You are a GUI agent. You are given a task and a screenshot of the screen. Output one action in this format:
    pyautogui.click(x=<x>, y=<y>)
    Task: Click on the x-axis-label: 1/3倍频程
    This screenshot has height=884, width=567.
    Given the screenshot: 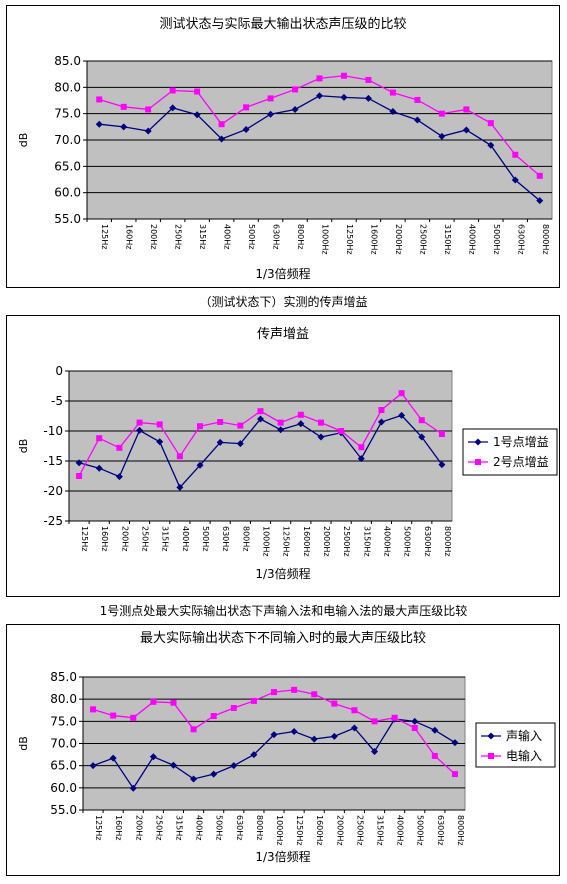 What is the action you would take?
    pyautogui.click(x=282, y=856)
    